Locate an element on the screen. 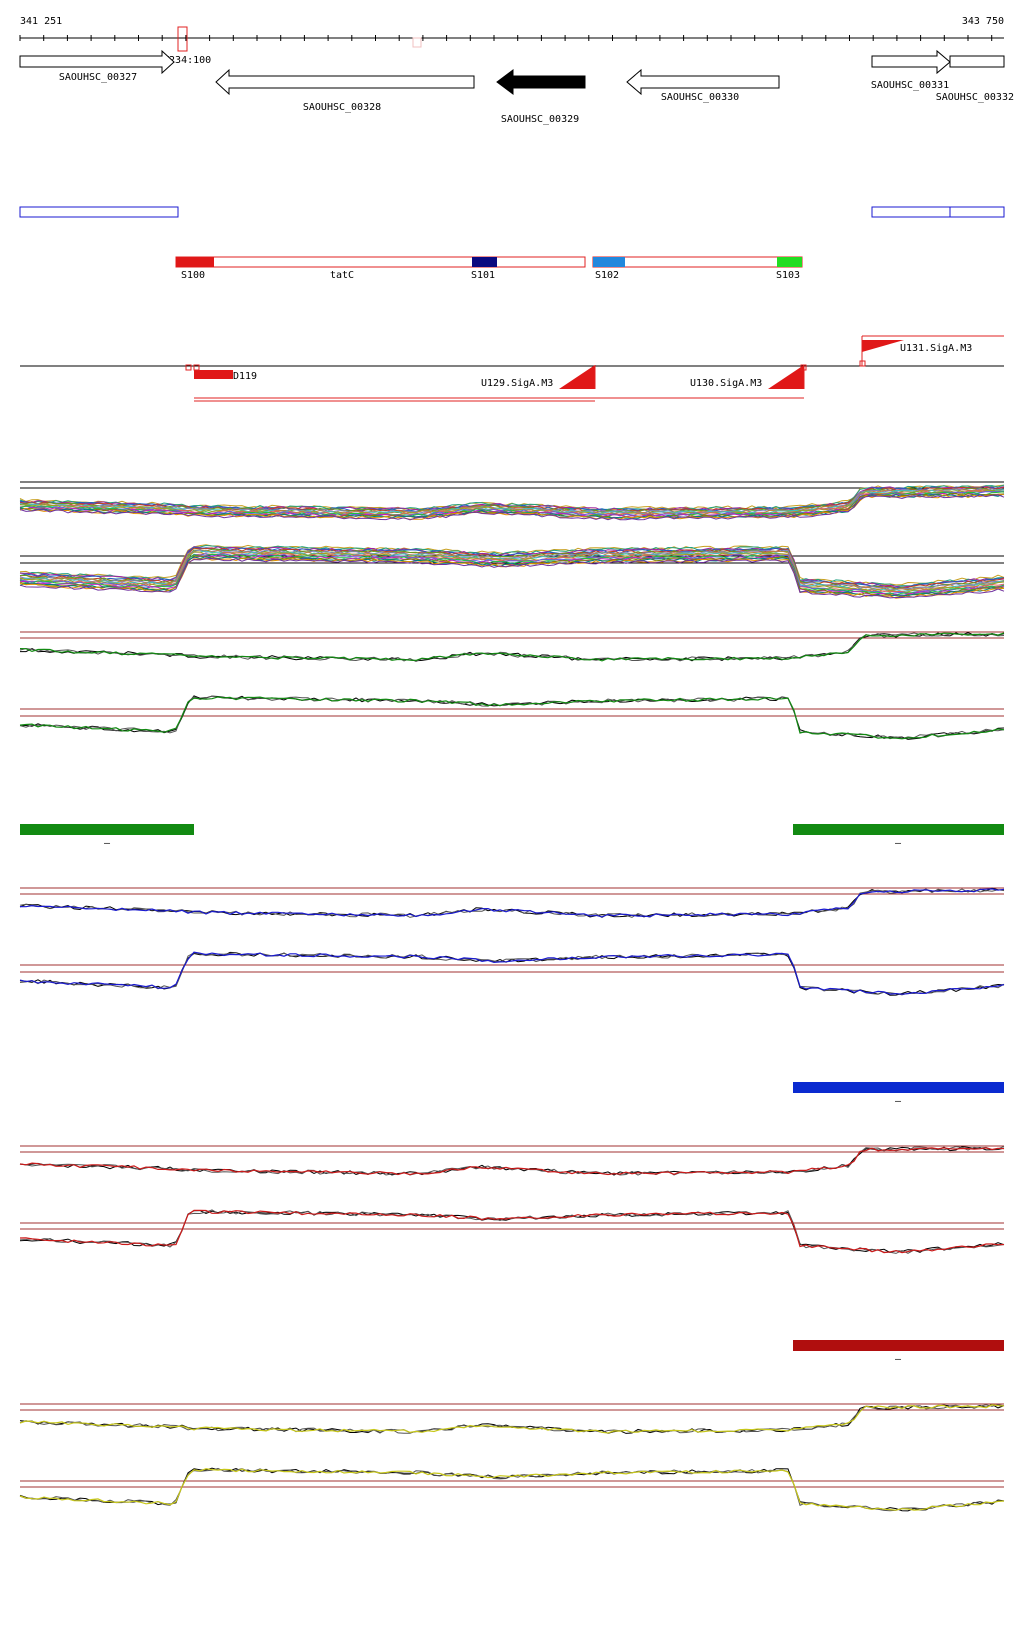  promoter-flag-U130 is located at coordinates (786, 377).